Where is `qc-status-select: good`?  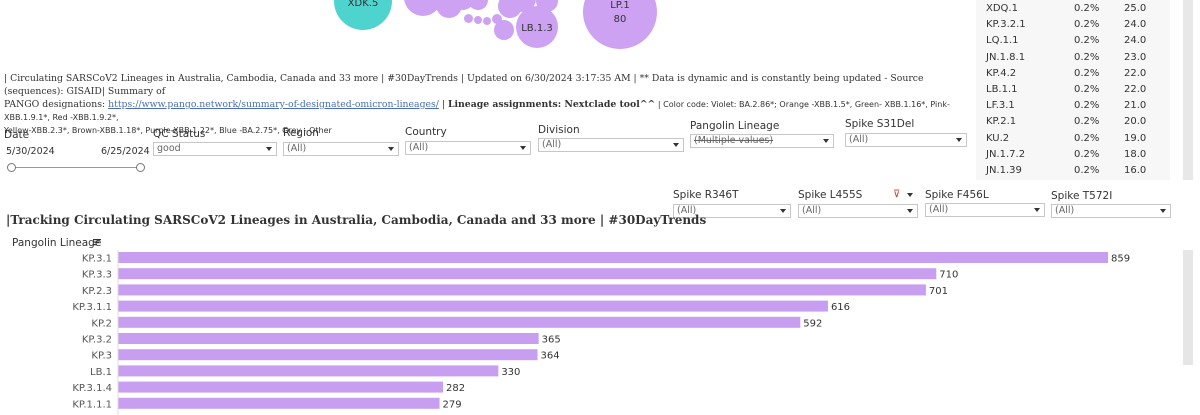 qc-status-select: good is located at coordinates (215, 149).